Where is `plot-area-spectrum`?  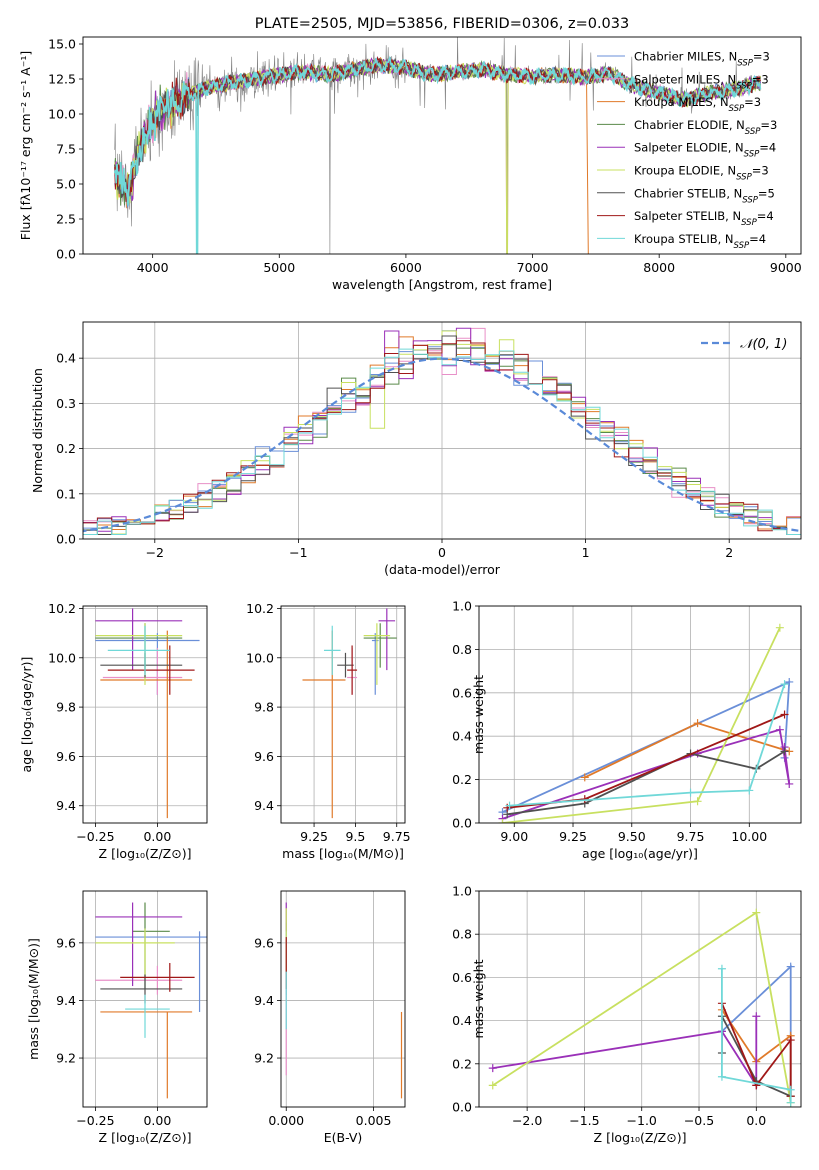 plot-area-spectrum is located at coordinates (437, 145).